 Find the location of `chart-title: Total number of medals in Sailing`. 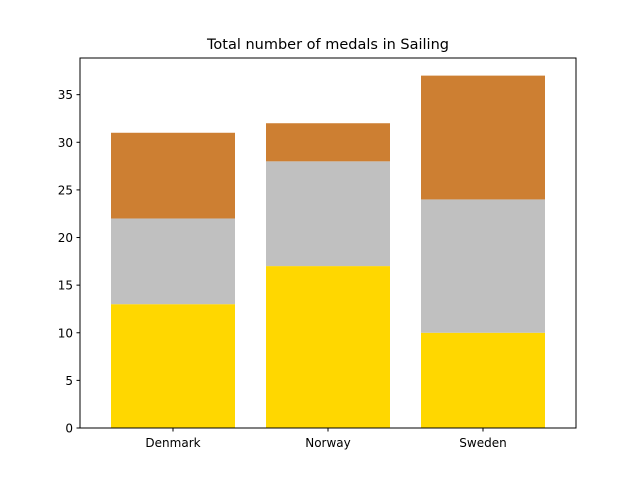

chart-title: Total number of medals in Sailing is located at coordinates (327, 45).